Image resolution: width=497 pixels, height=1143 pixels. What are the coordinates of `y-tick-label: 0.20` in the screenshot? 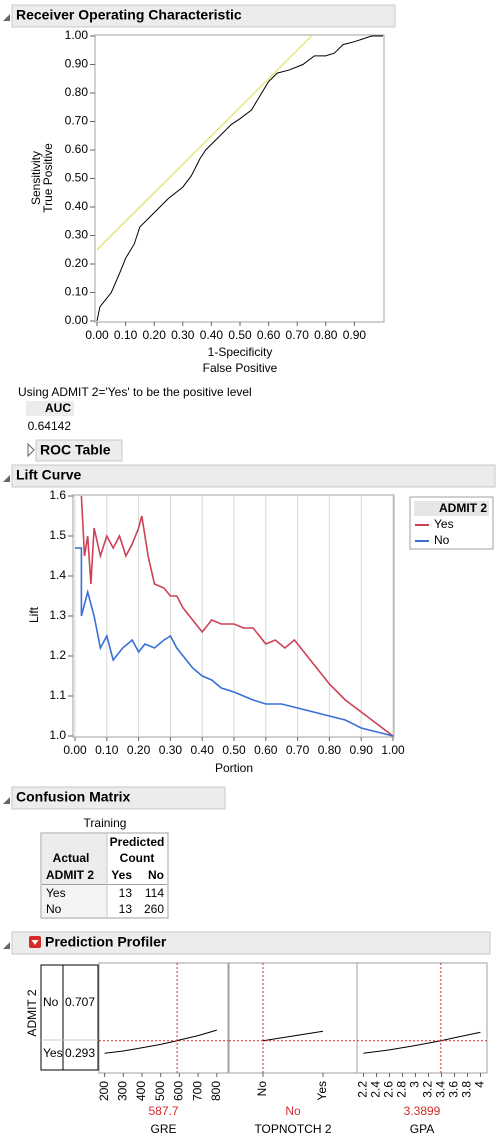 It's located at (77, 263).